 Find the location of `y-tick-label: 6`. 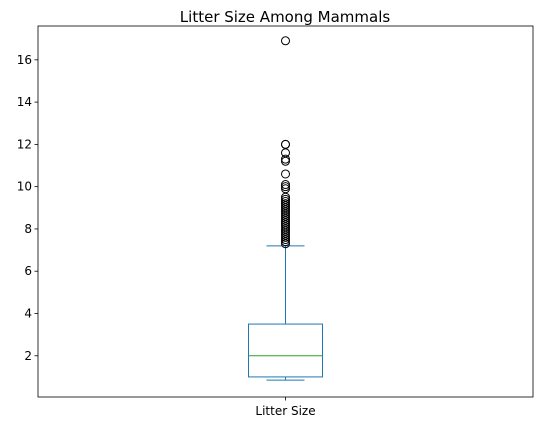

y-tick-label: 6 is located at coordinates (28, 271).